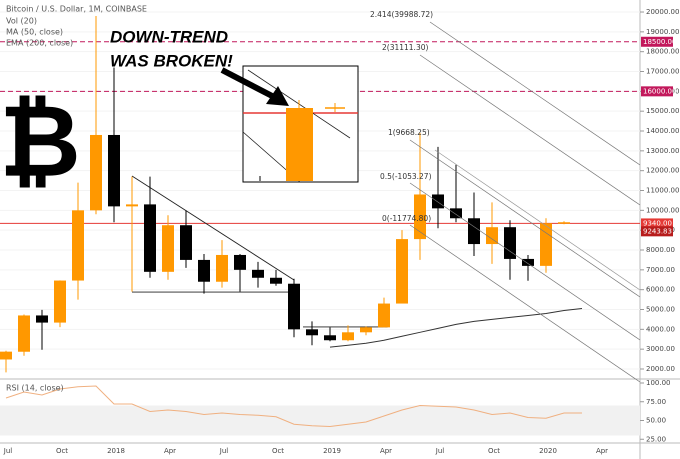 Image resolution: width=680 pixels, height=459 pixels. What do you see at coordinates (277, 96) in the screenshot?
I see `arrow-head` at bounding box center [277, 96].